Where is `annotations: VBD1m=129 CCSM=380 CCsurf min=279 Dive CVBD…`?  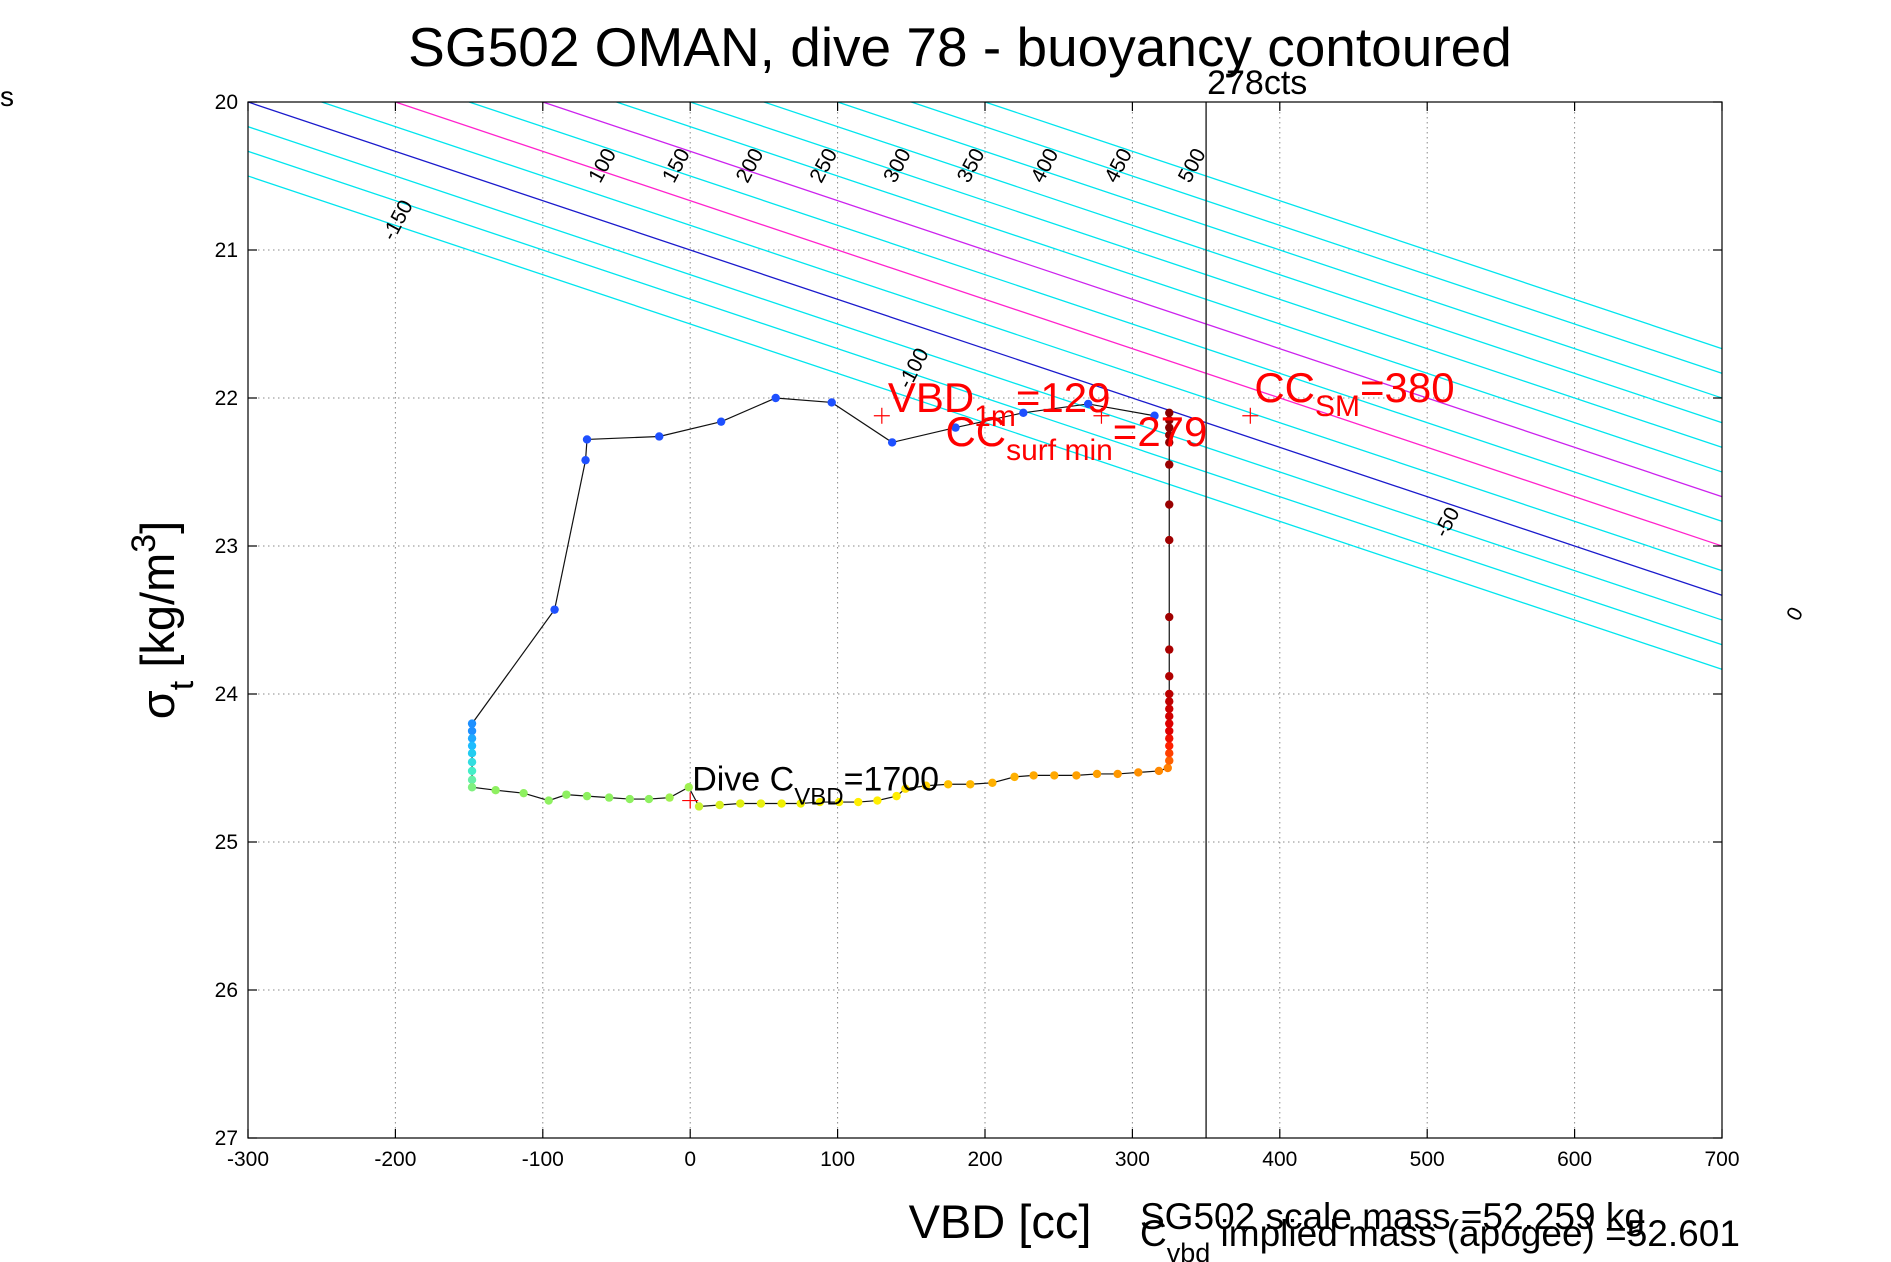
annotations: VBD1m=129 CCSM=380 CCsurf min=279 Dive CVBD… is located at coordinates (1068, 587).